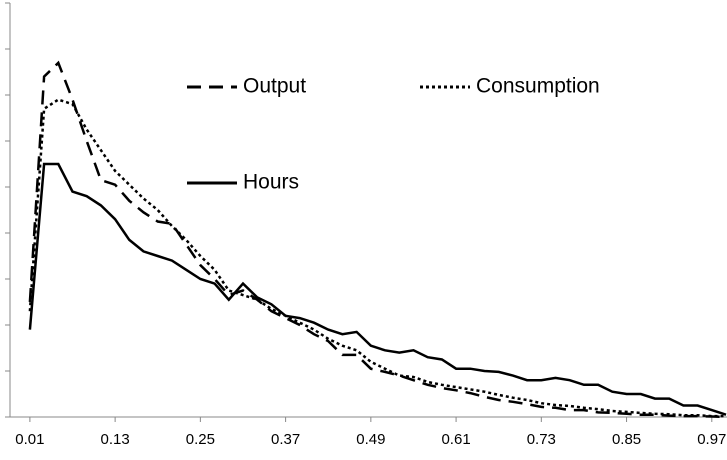  What do you see at coordinates (711, 439) in the screenshot?
I see `x-tick-label: 0.97` at bounding box center [711, 439].